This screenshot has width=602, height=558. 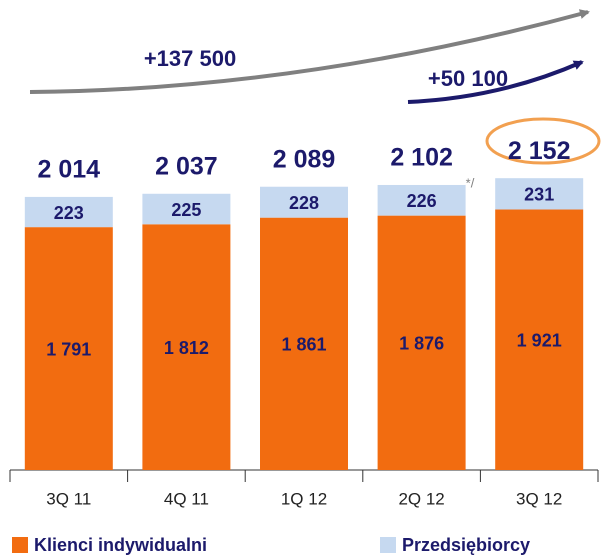 I want to click on total-label: 2 102, so click(x=421, y=158).